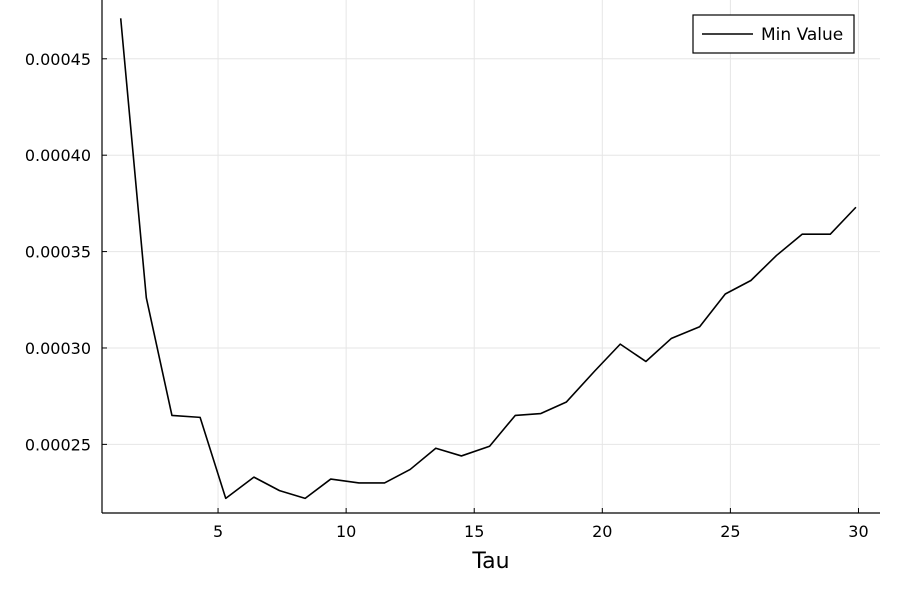 The width and height of the screenshot is (907, 601). I want to click on legend-label: Min Value, so click(802, 35).